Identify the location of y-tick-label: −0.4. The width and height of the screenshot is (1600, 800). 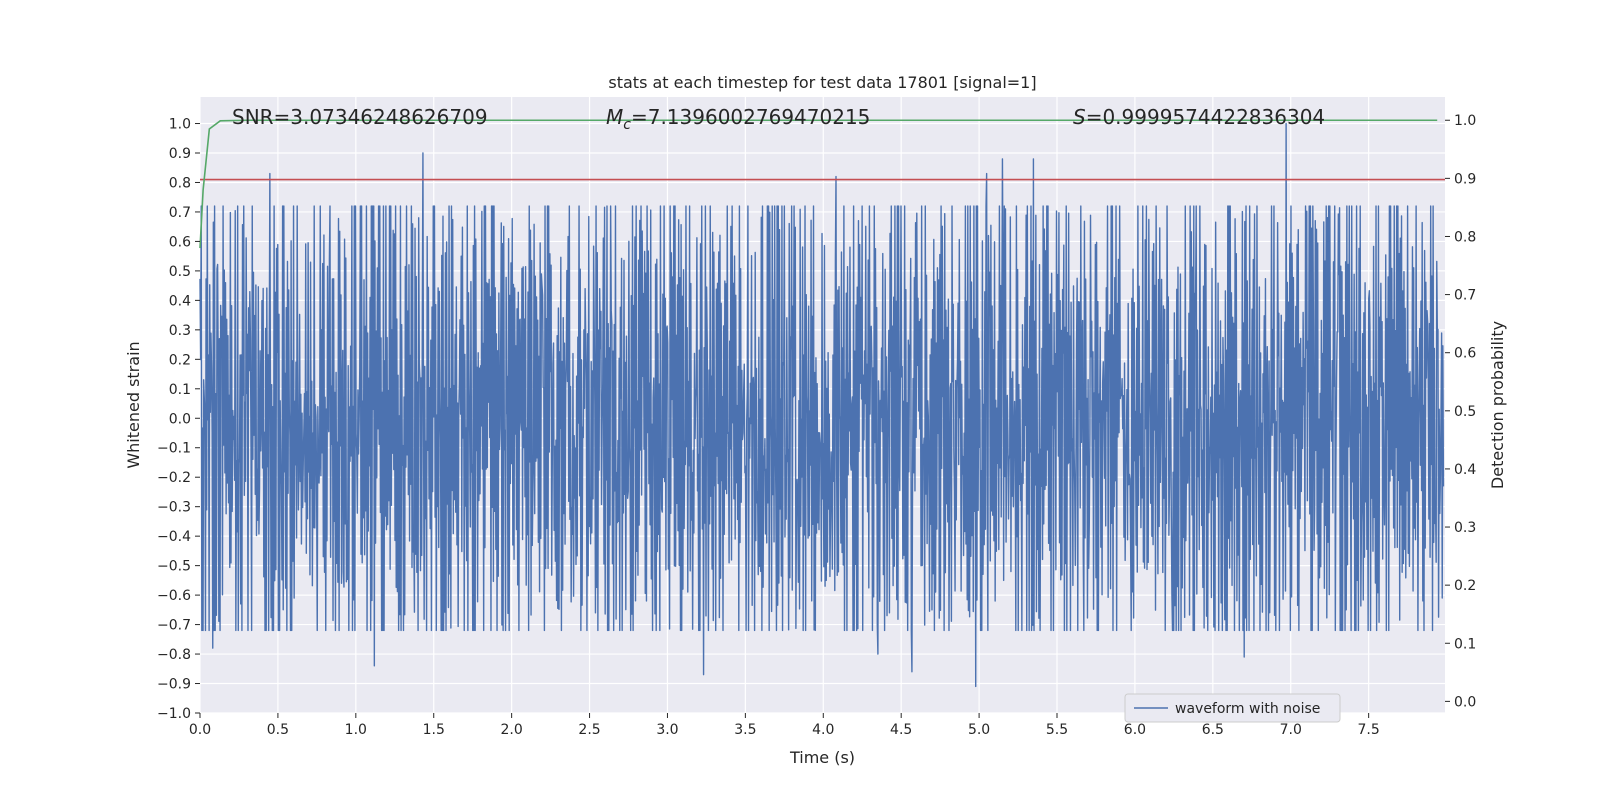
(174, 537).